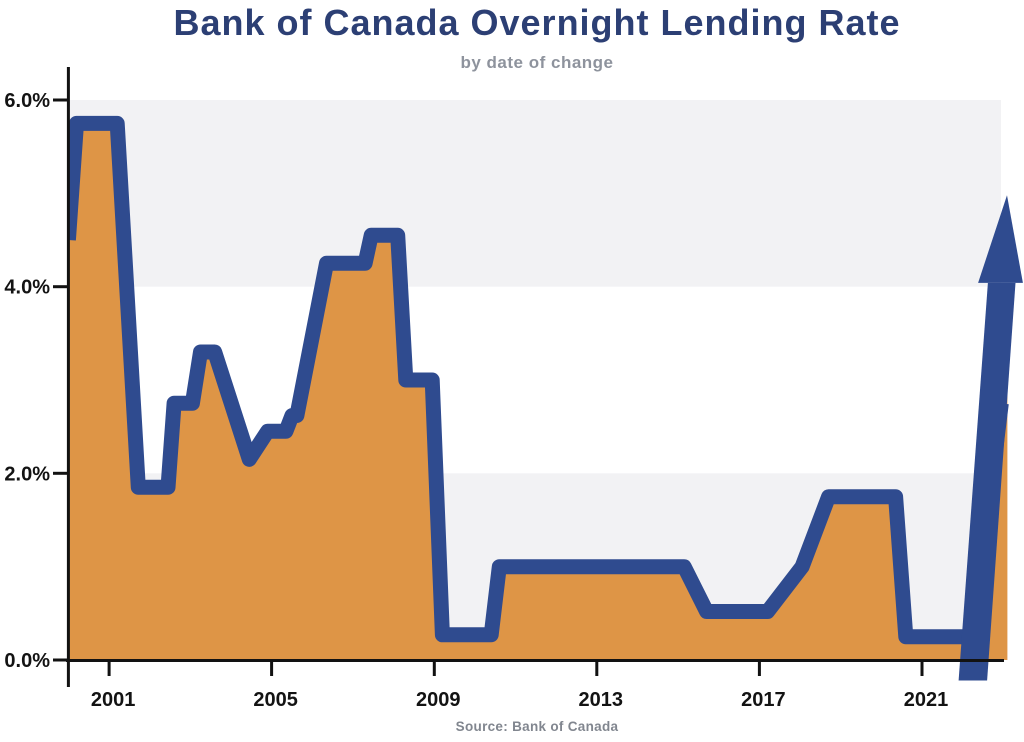  I want to click on y-tick-label: 2.0%, so click(27, 474).